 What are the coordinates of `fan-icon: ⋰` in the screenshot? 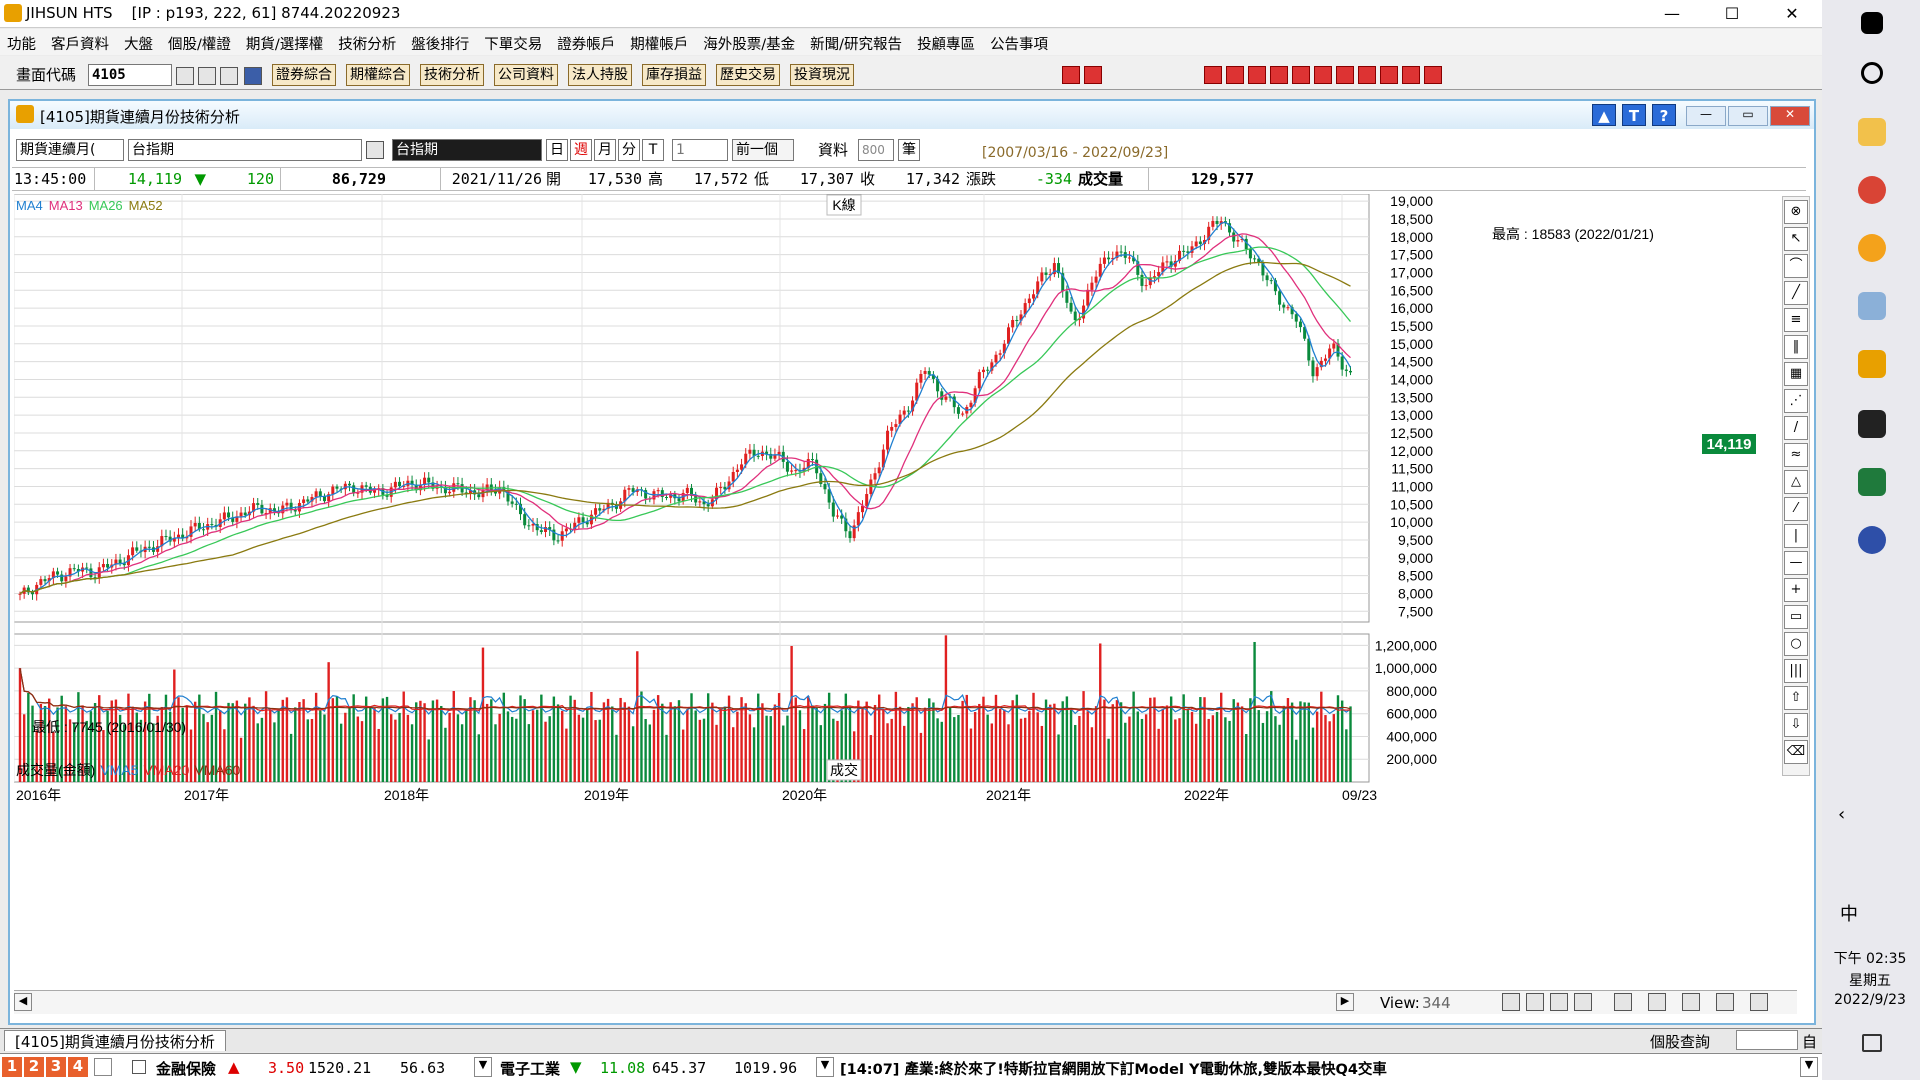 It's located at (1796, 401).